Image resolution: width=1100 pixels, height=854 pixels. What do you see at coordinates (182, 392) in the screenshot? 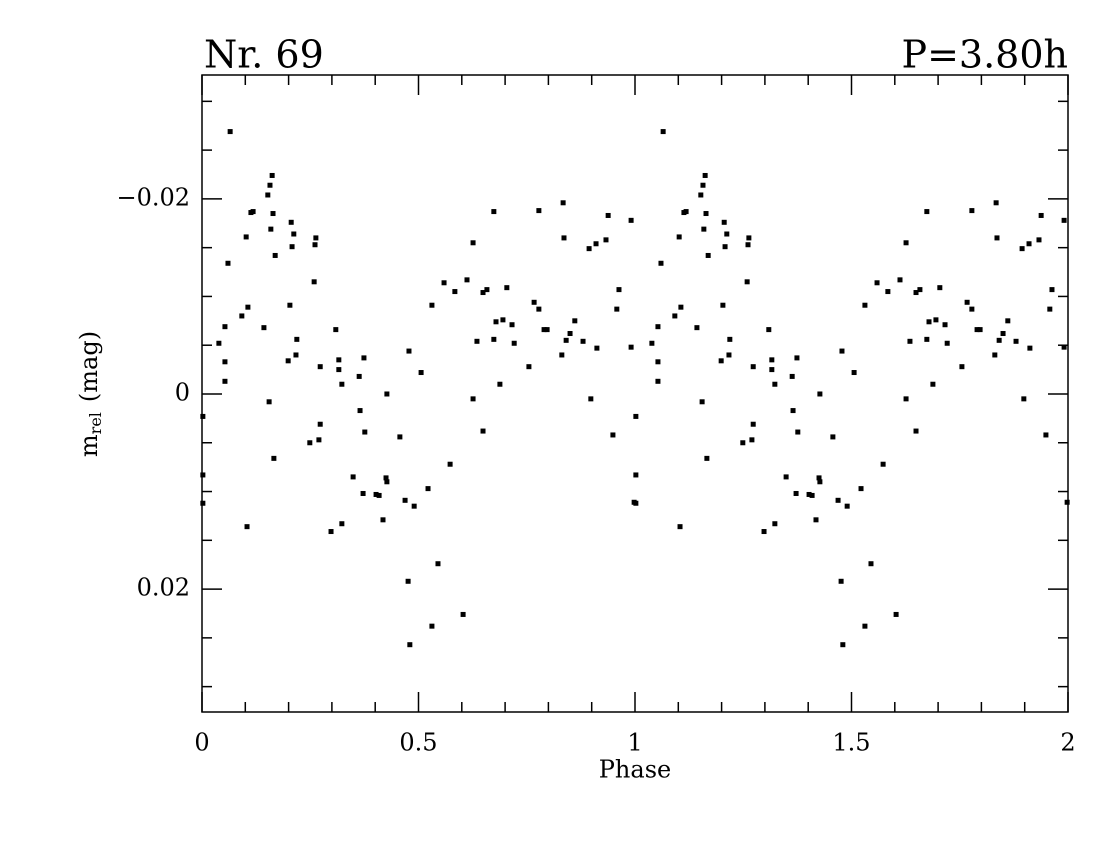
I see `y-tick-label: 0` at bounding box center [182, 392].